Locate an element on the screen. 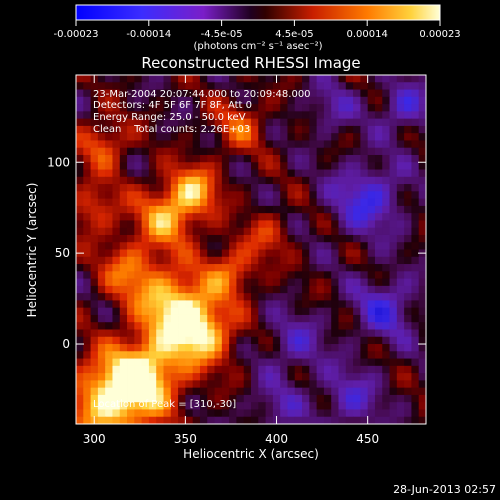 This screenshot has height=500, width=500. y-tick-label: 0 is located at coordinates (66, 344).